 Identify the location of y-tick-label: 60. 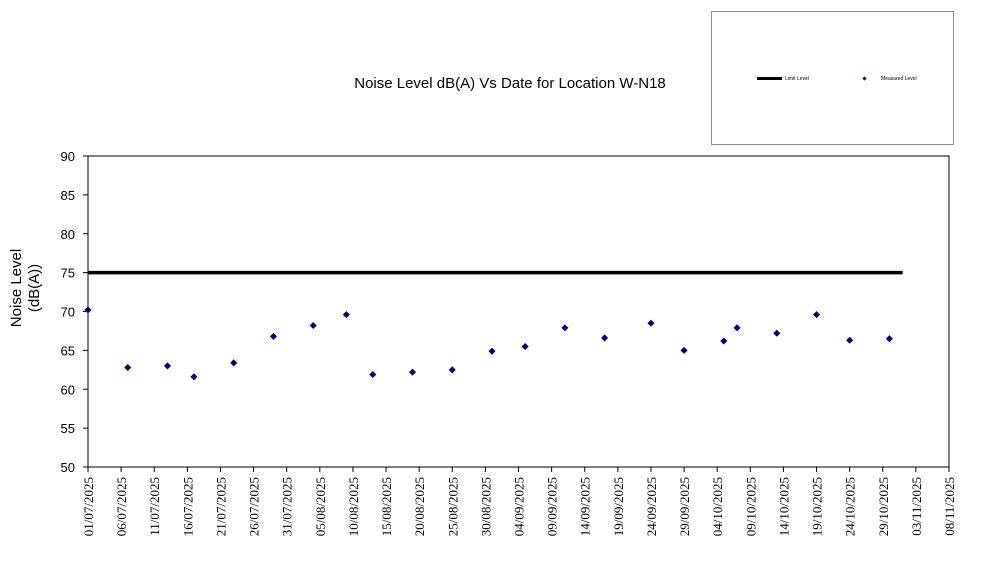
(68, 389).